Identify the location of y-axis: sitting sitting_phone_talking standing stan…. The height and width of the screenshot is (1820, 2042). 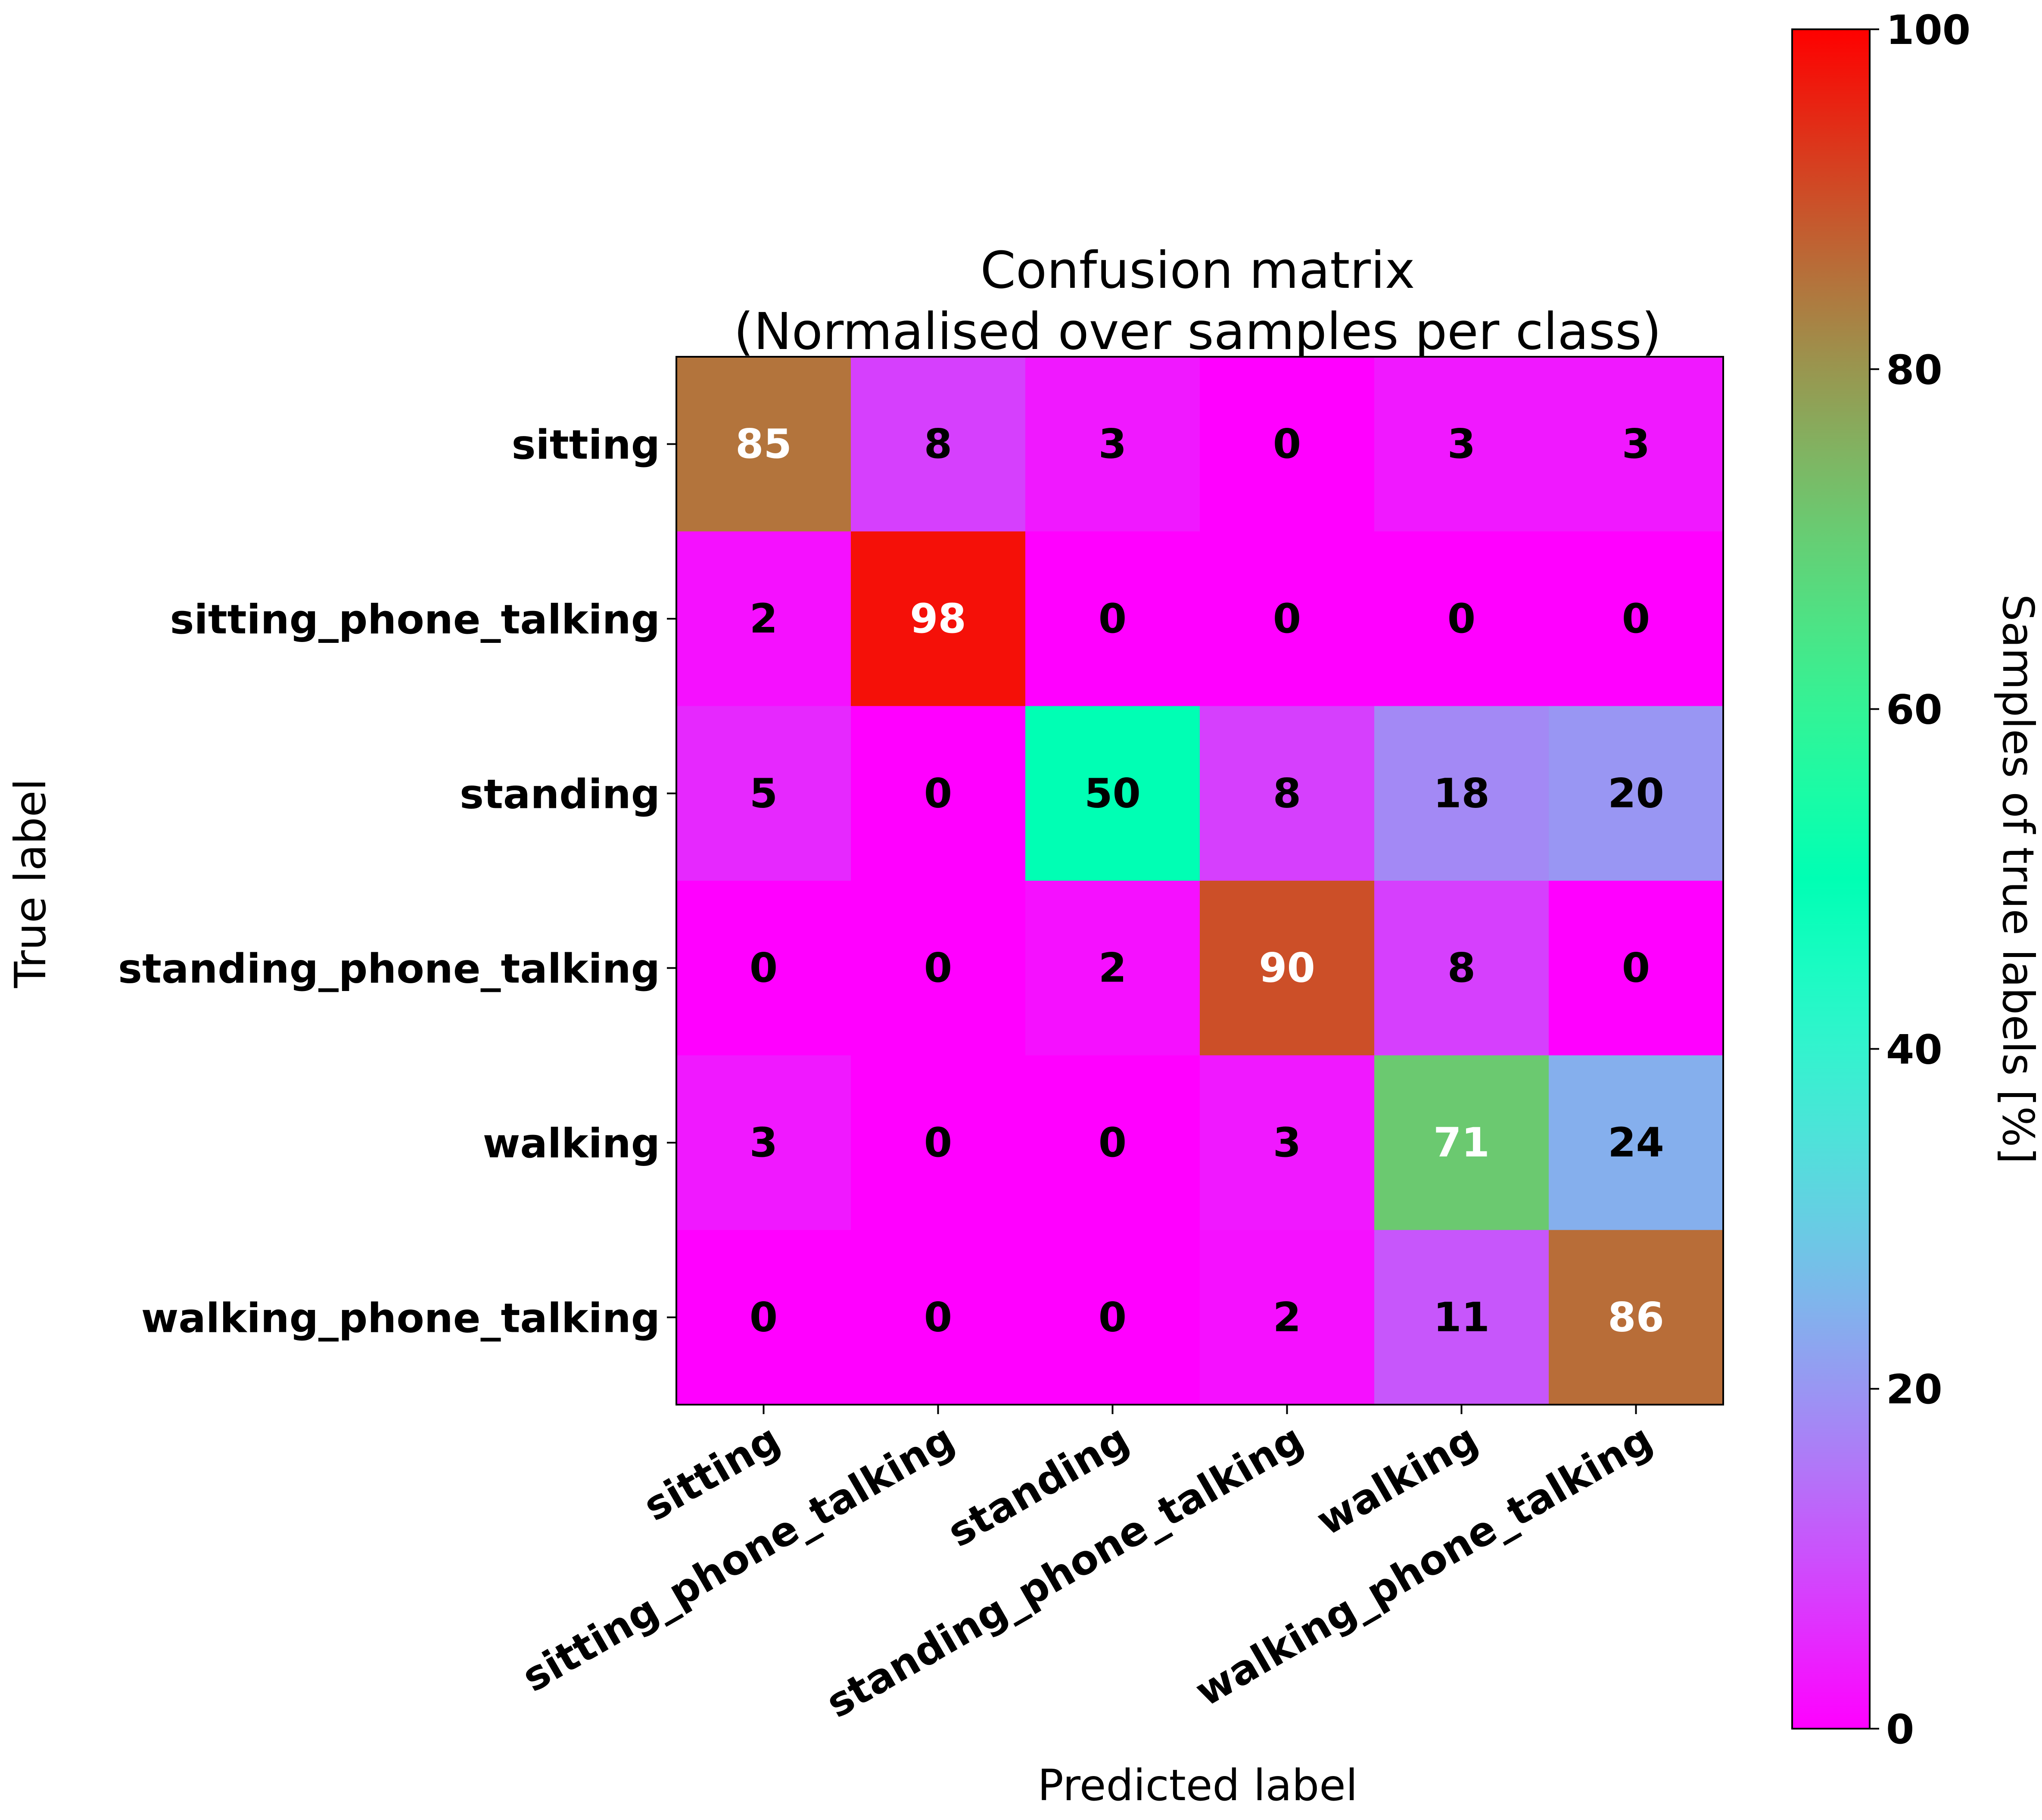
(397, 882).